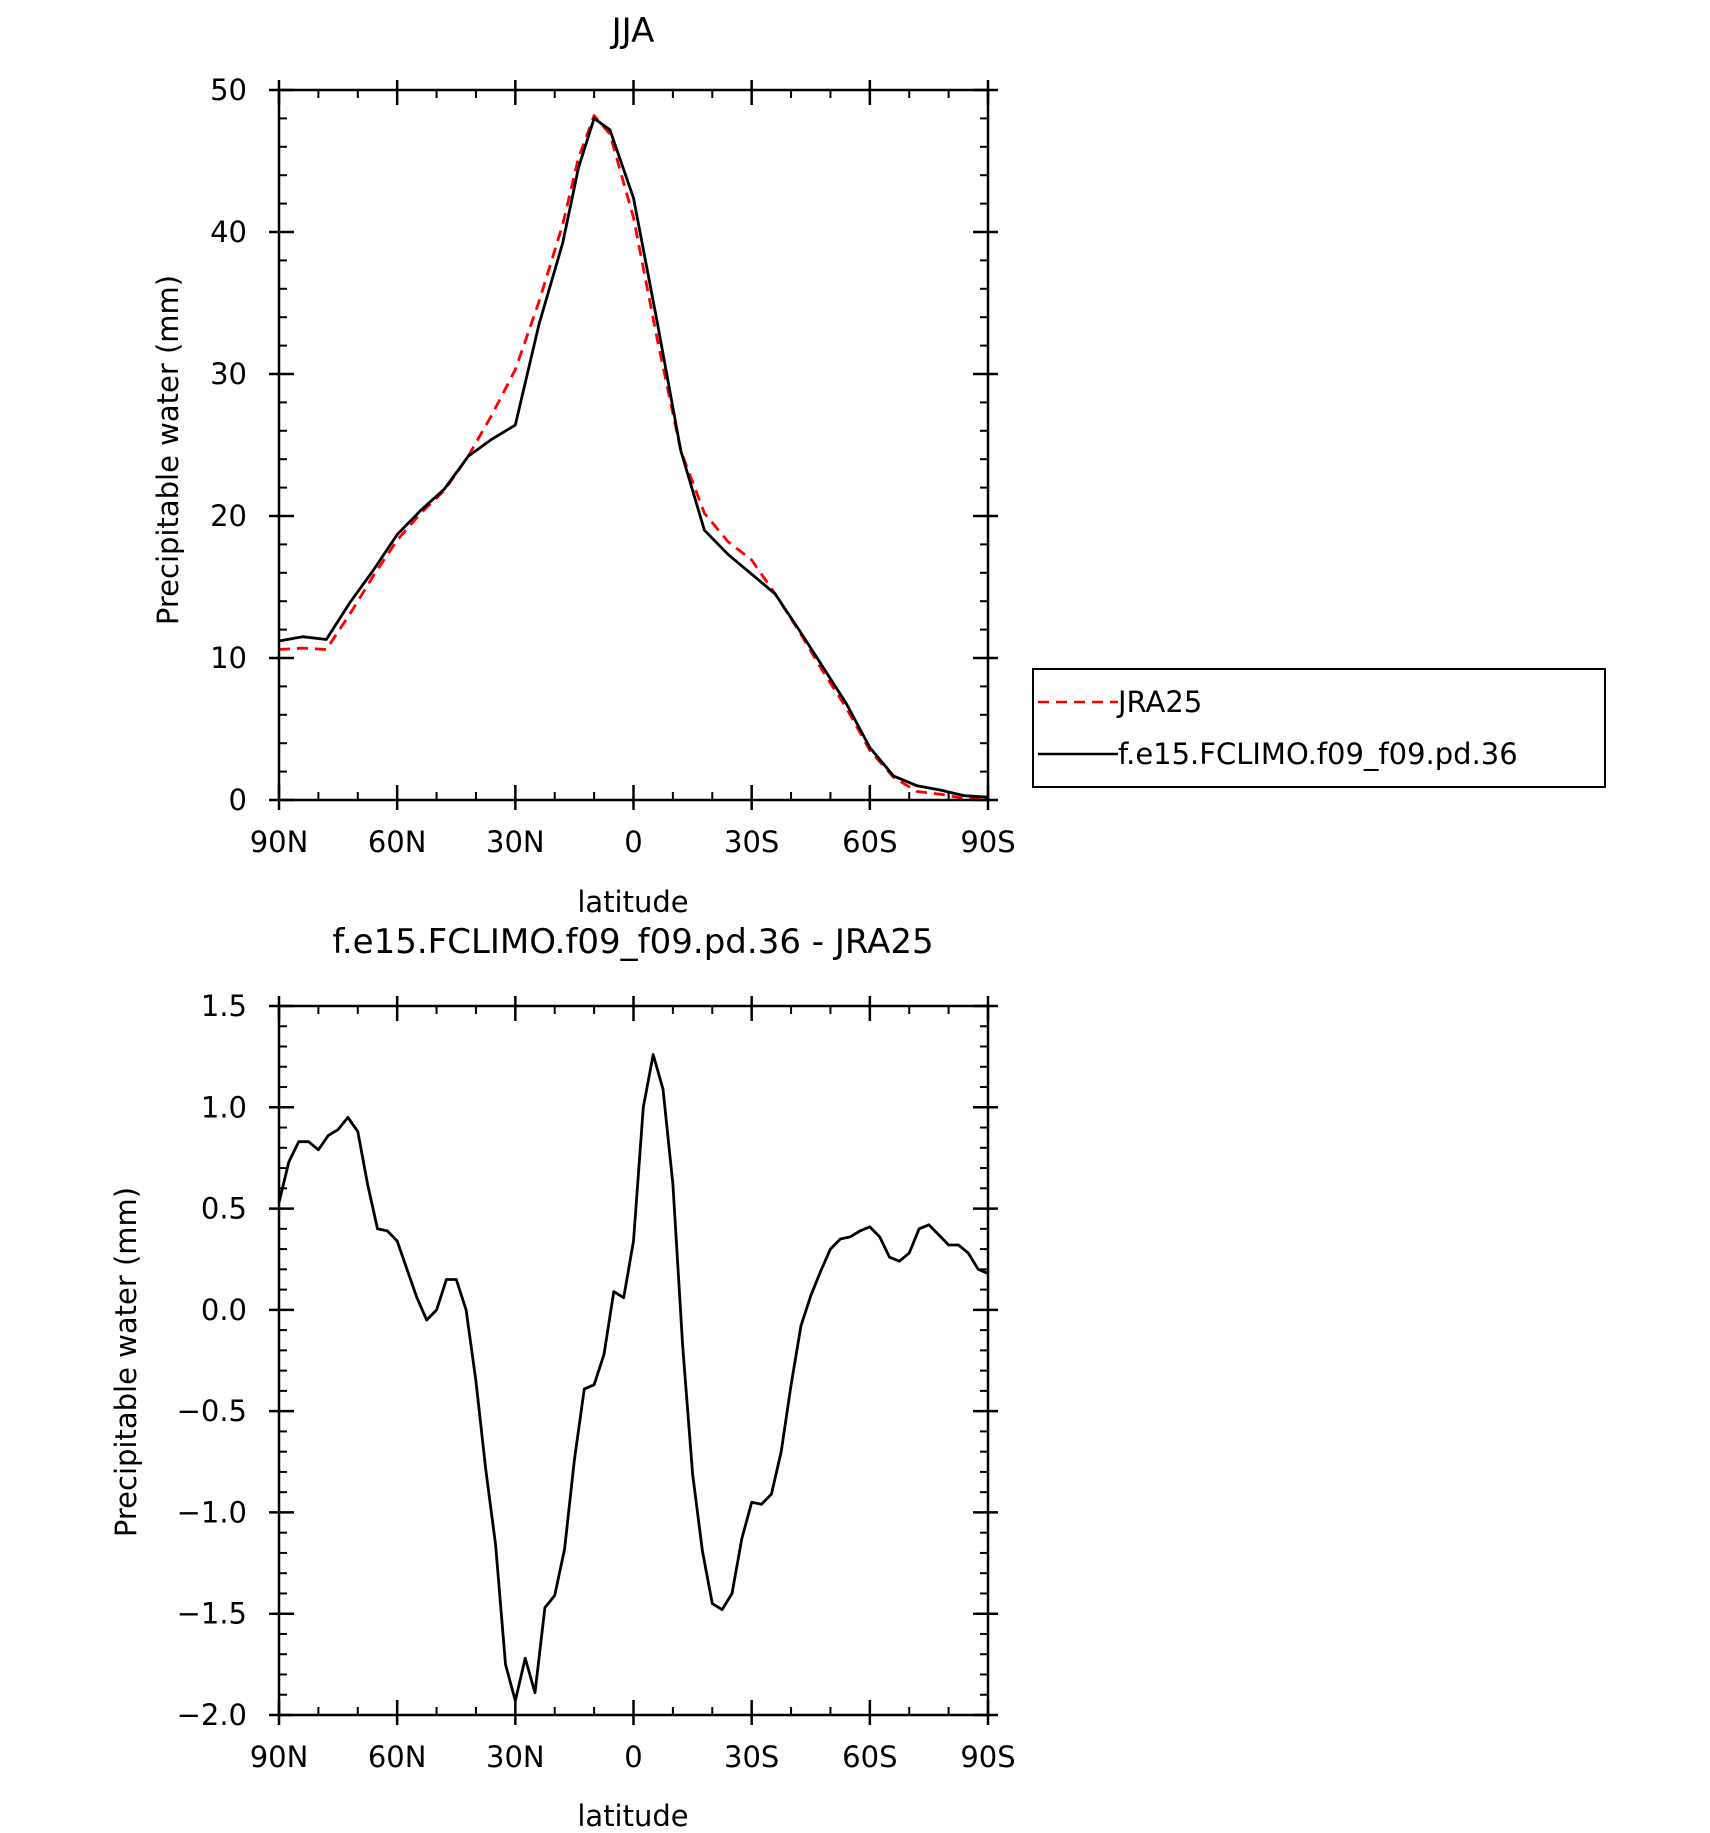 The height and width of the screenshot is (1833, 1710). I want to click on y-tick-label: 40, so click(228, 232).